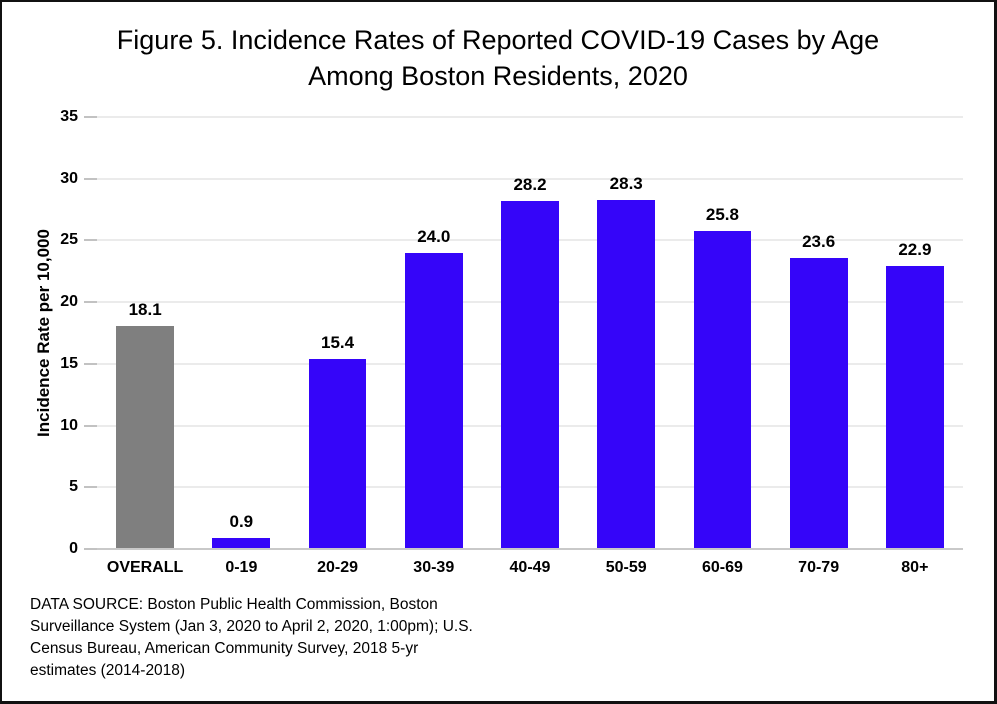  I want to click on category-label-50-59: 50-59, so click(626, 567).